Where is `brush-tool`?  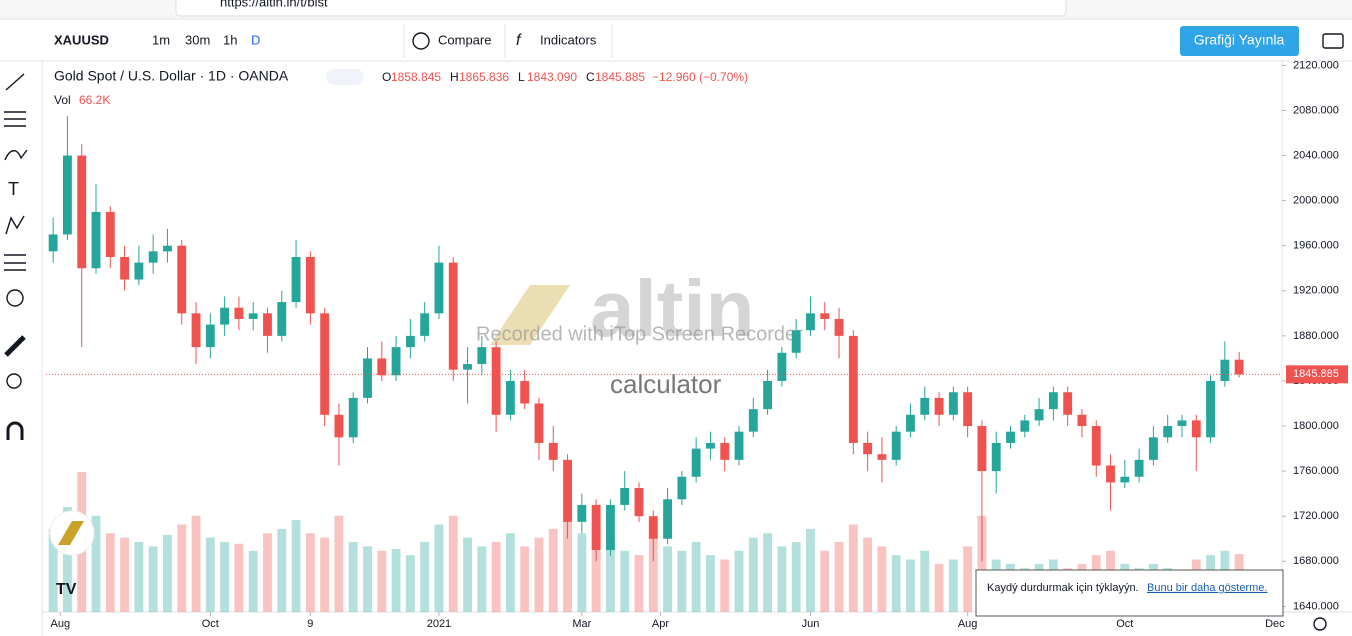
brush-tool is located at coordinates (16, 155).